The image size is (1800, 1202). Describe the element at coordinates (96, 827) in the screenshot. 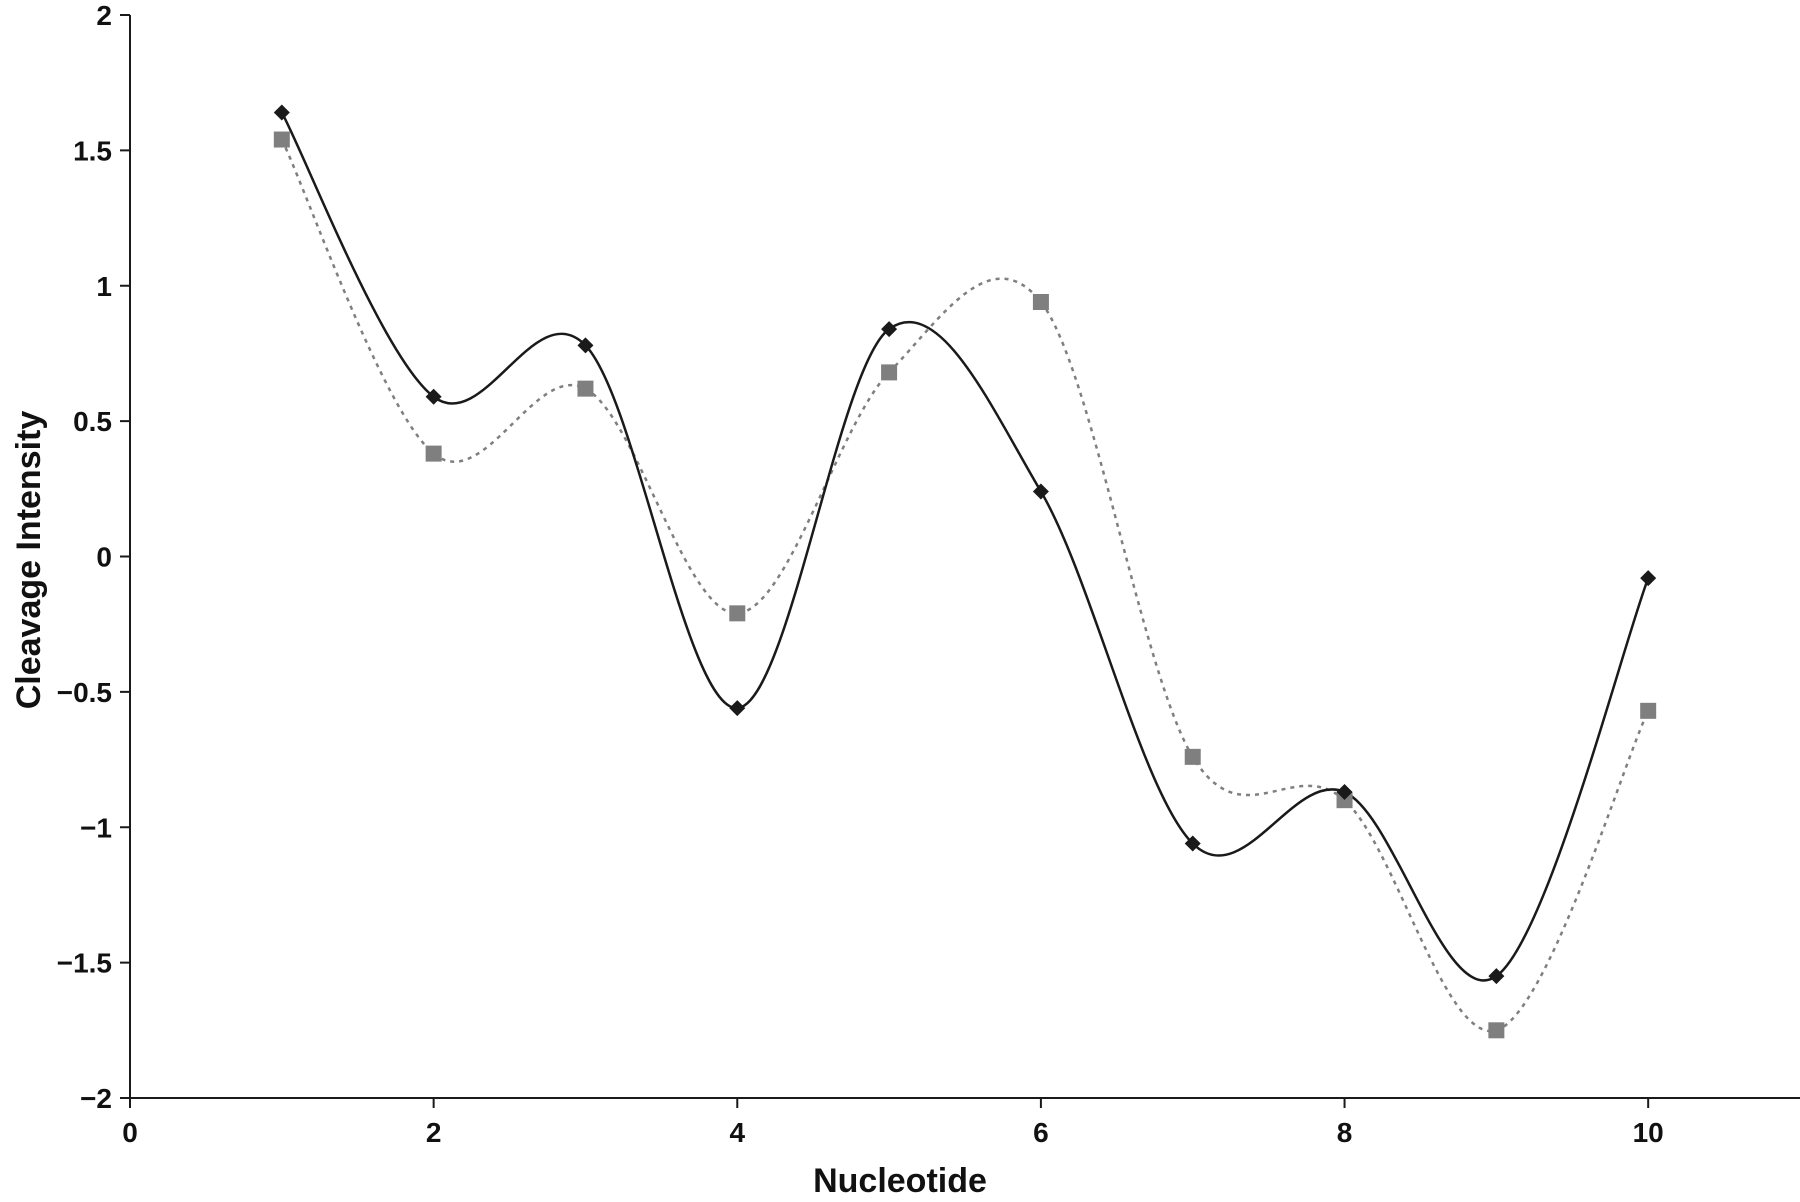

I see `y-tick-label: −1` at that location.